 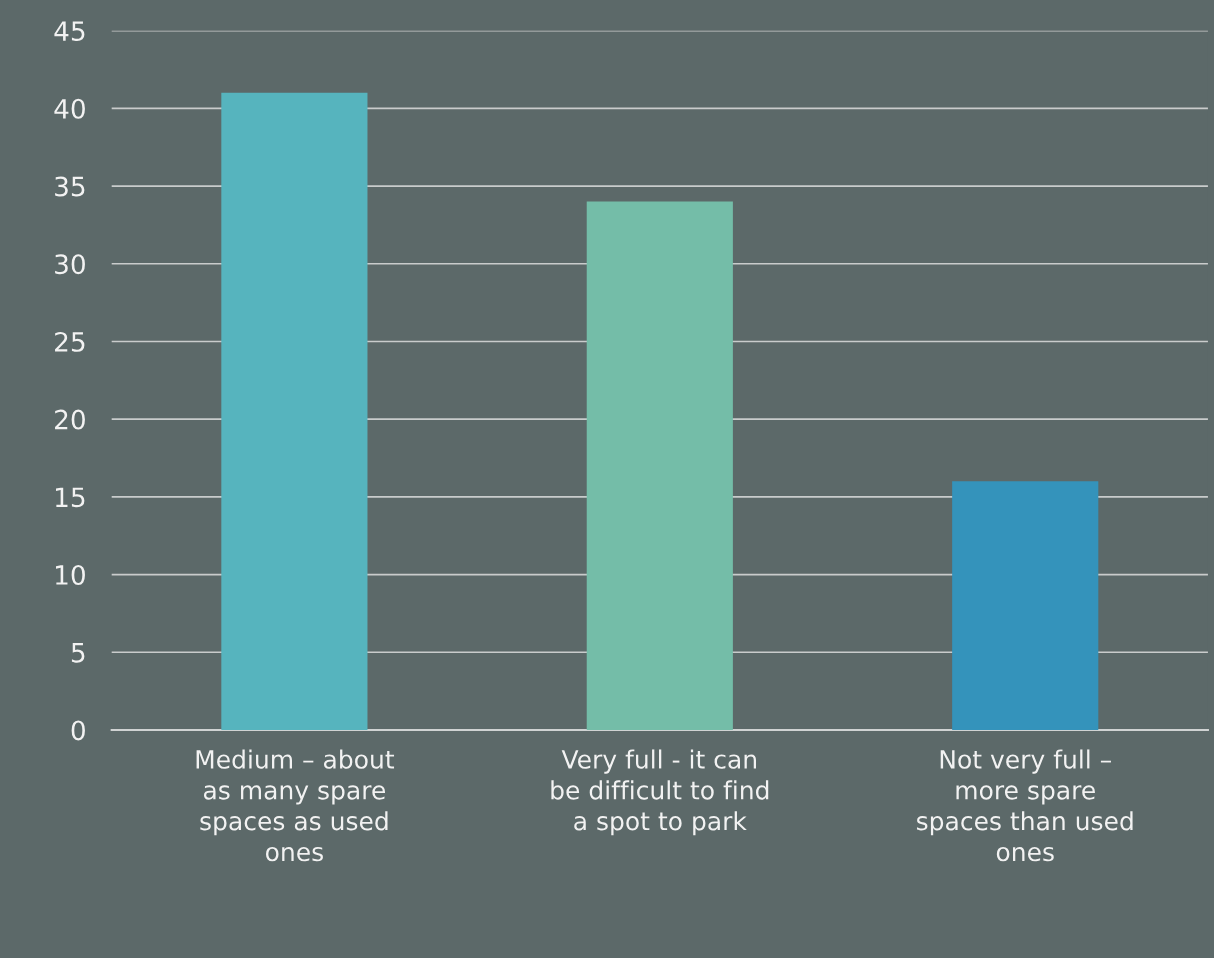 What do you see at coordinates (78, 730) in the screenshot?
I see `y-tick-label: 0` at bounding box center [78, 730].